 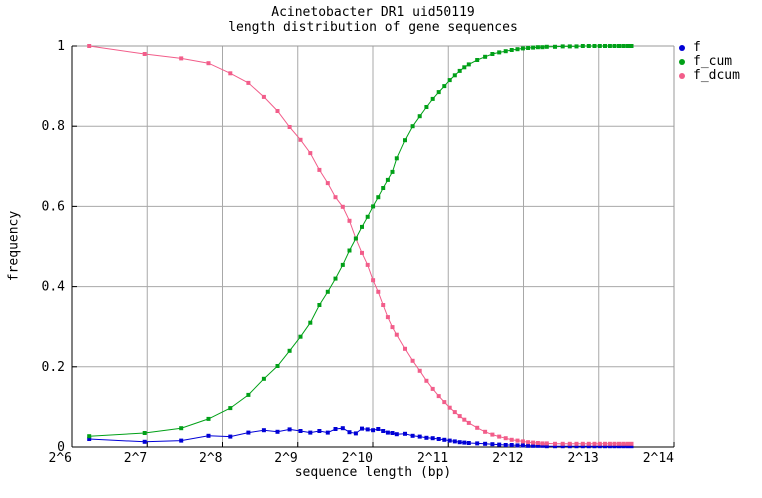 I want to click on x-tick-label: 2^6, so click(x=60, y=458).